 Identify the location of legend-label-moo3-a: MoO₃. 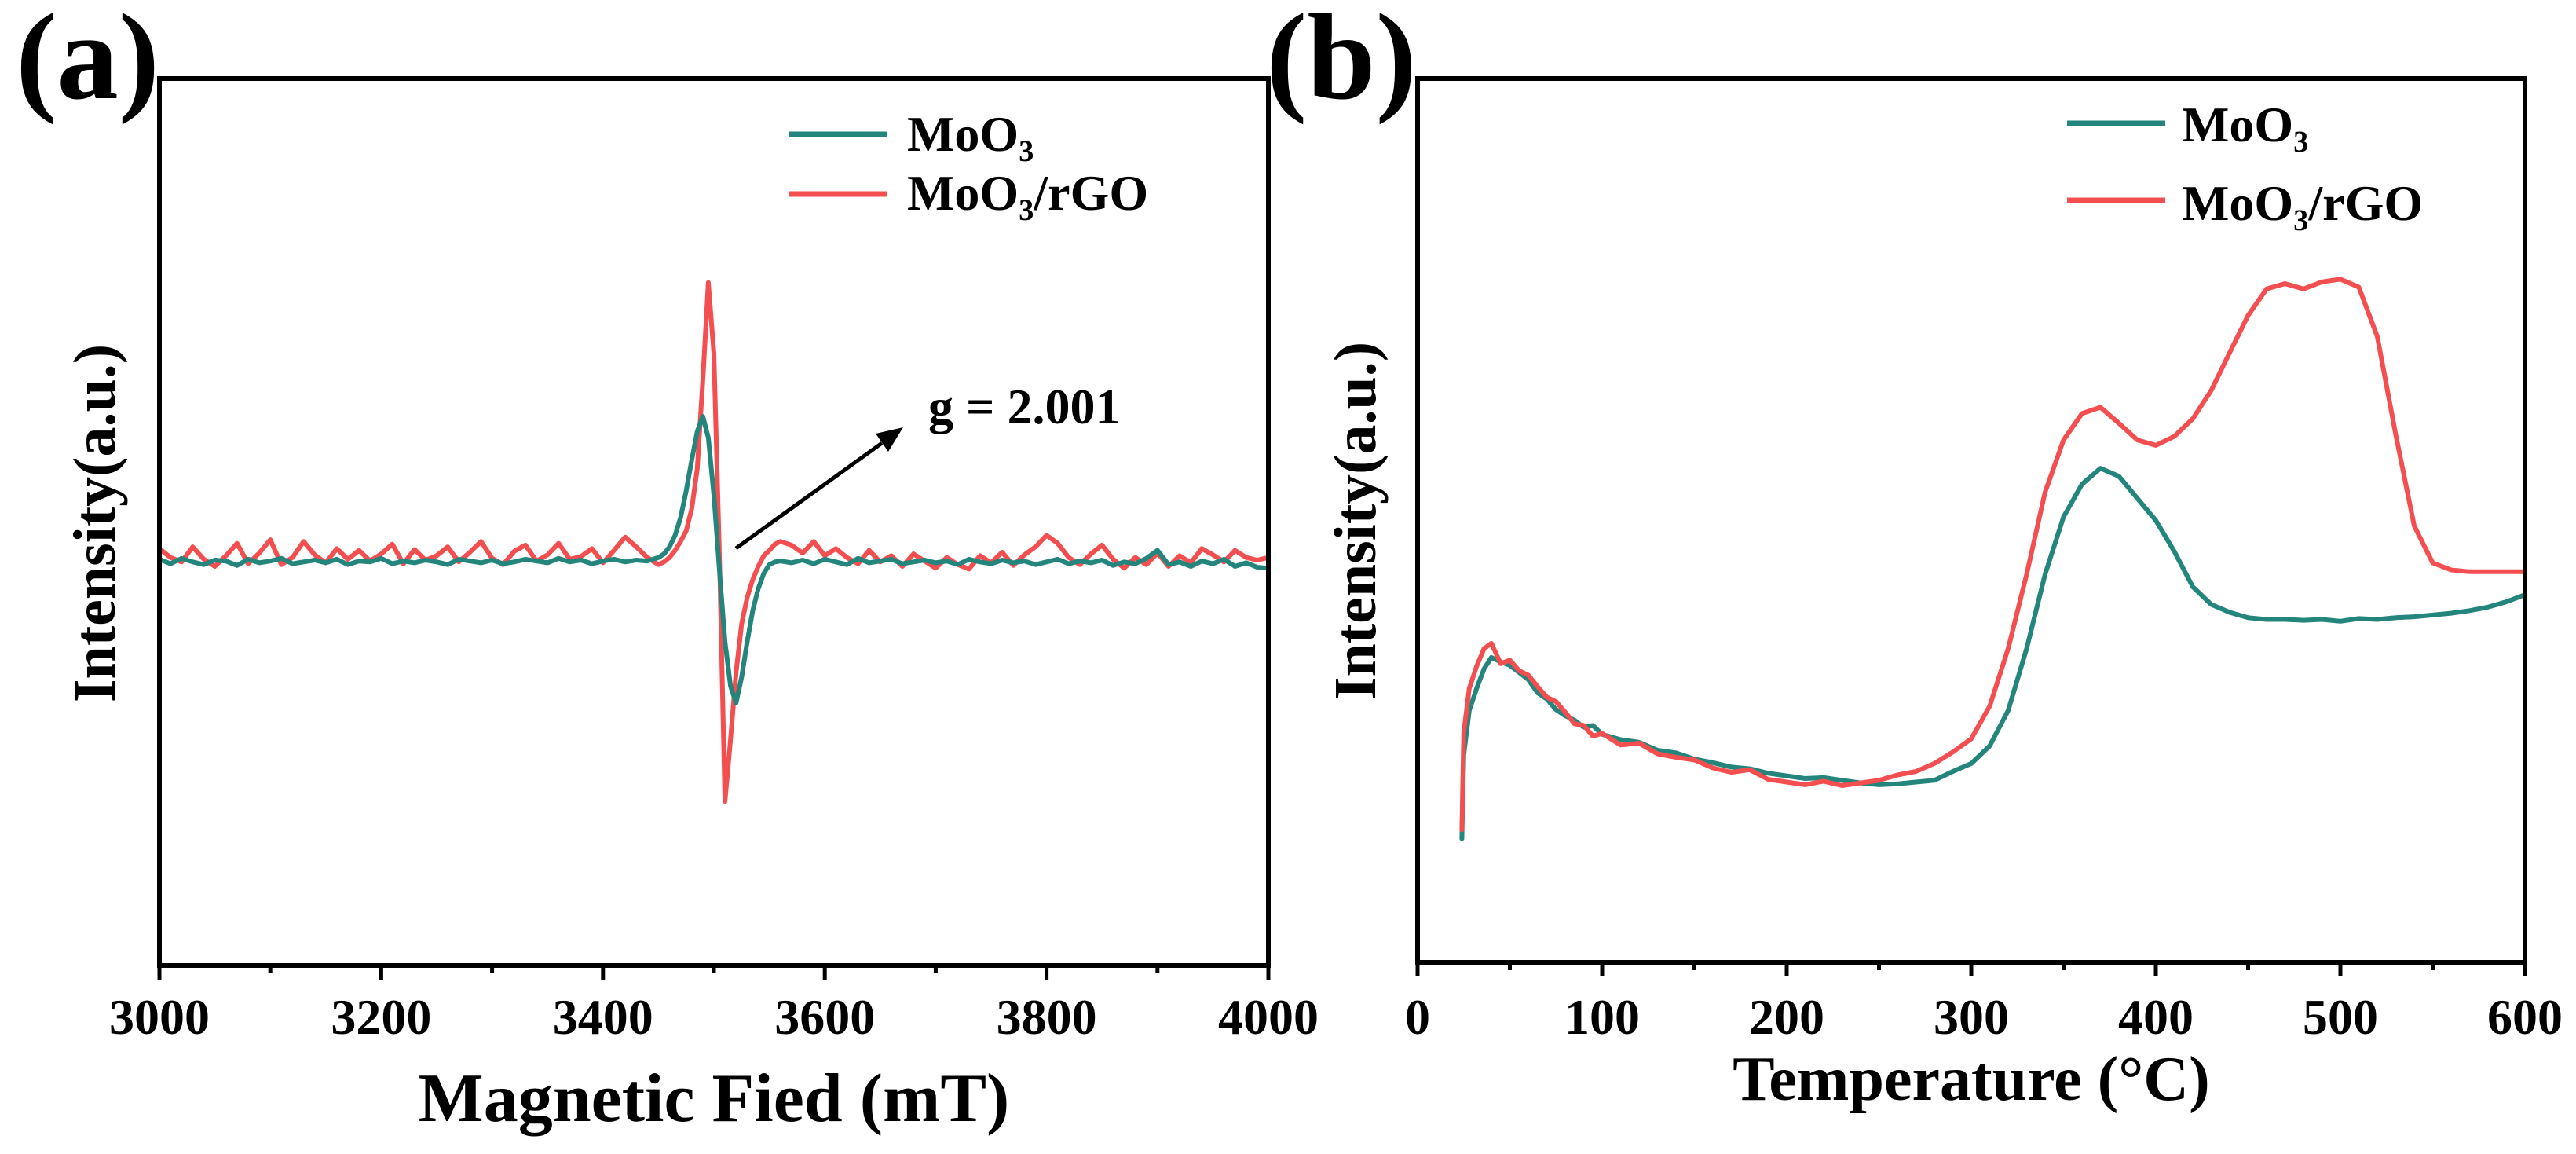
(971, 134).